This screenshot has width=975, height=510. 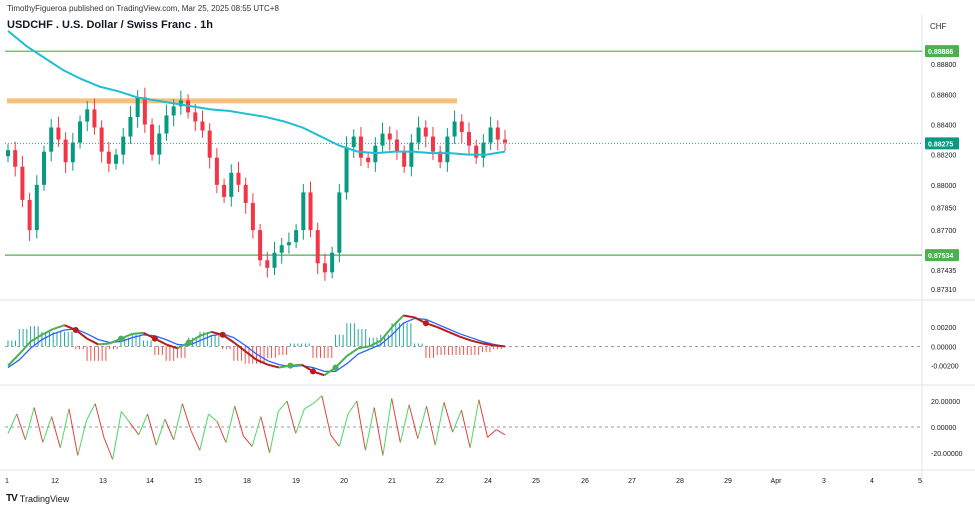 I want to click on time-tick-label: 15, so click(x=198, y=481).